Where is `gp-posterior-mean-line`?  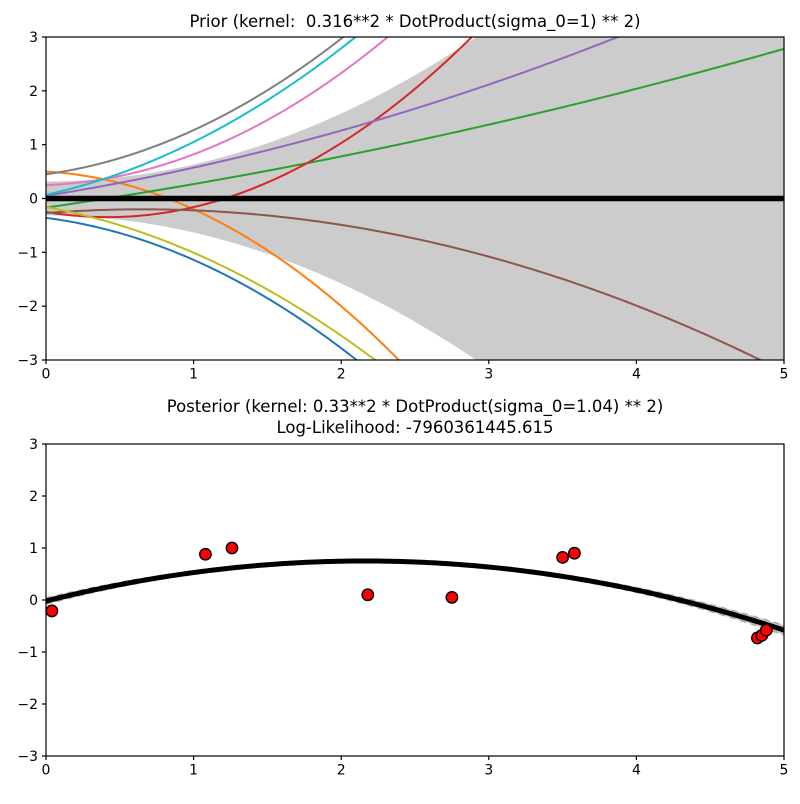
gp-posterior-mean-line is located at coordinates (415, 595).